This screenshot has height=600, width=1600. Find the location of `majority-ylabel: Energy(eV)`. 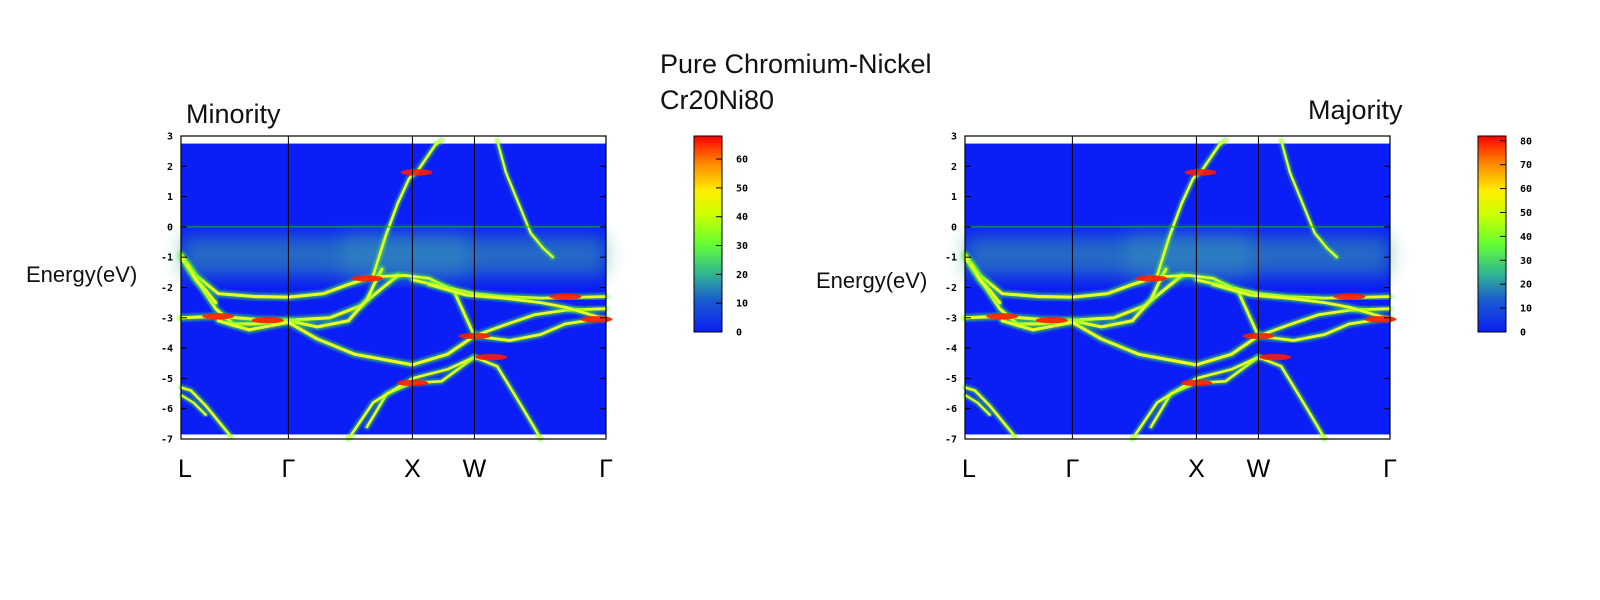

majority-ylabel: Energy(eV) is located at coordinates (872, 280).